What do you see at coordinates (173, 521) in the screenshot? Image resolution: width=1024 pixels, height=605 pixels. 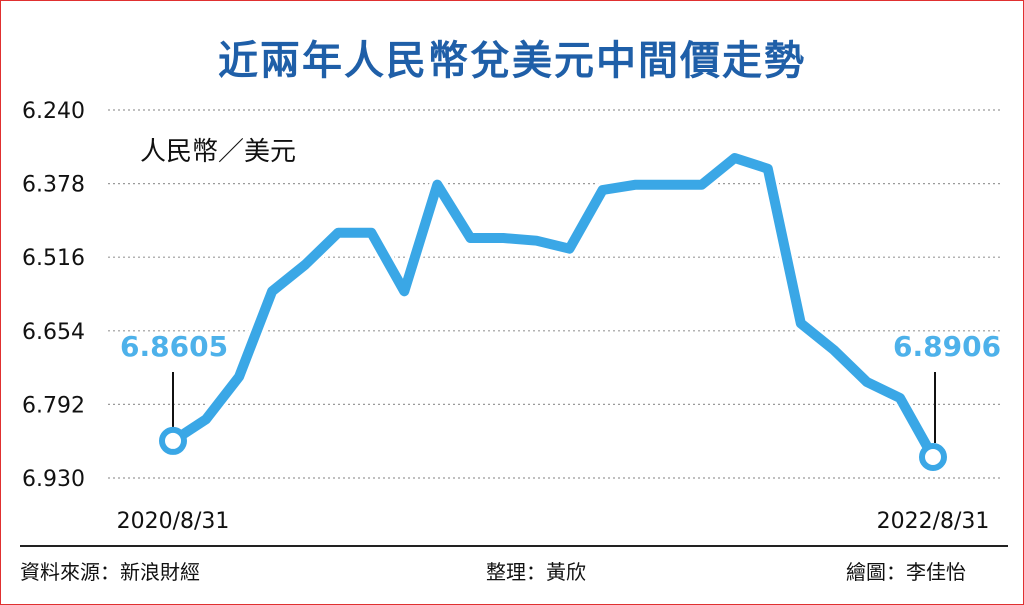 I see `x-tick-label: 2020/8/31` at bounding box center [173, 521].